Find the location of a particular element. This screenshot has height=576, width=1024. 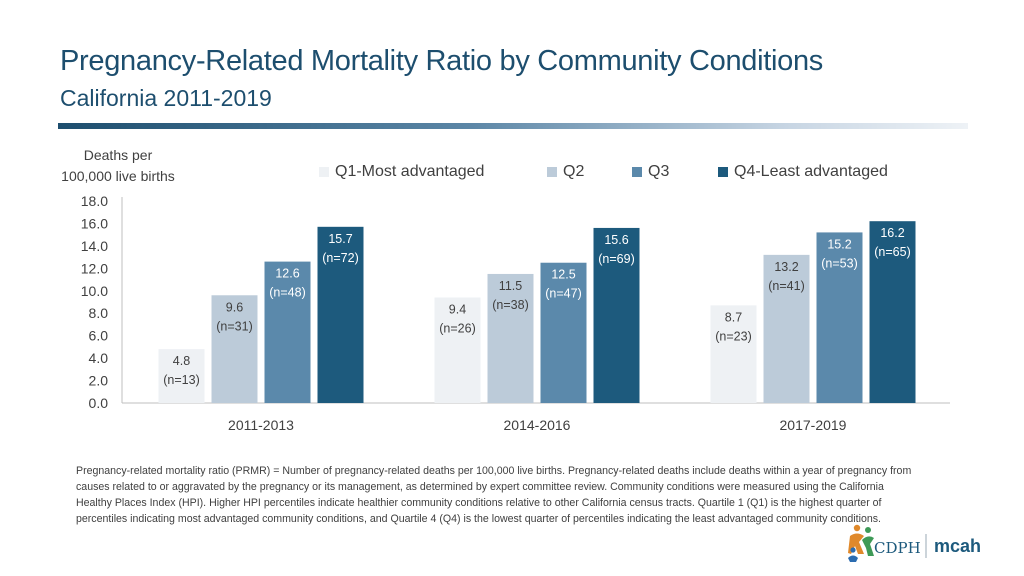

data-label: 15.2 is located at coordinates (839, 244).